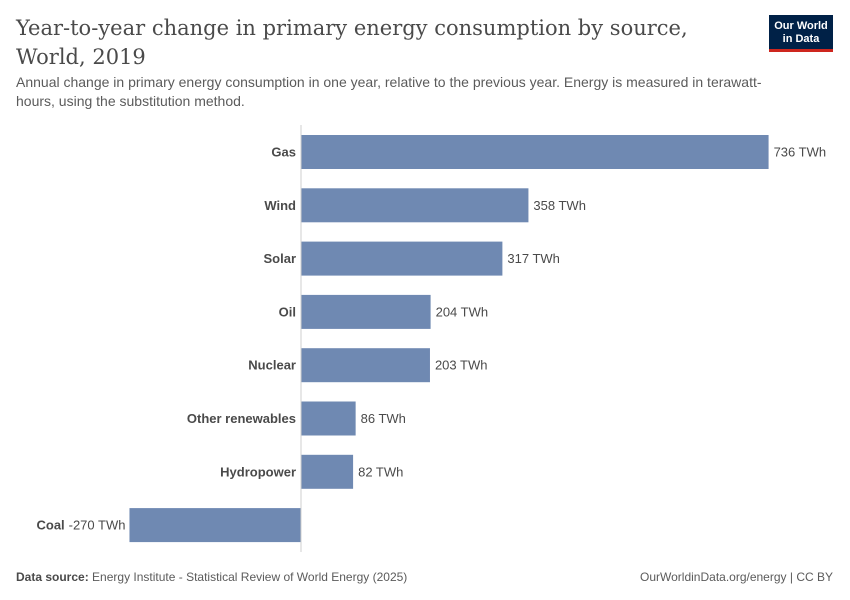 Image resolution: width=850 pixels, height=600 pixels. Describe the element at coordinates (462, 311) in the screenshot. I see `value-label-3: 204 TWh` at that location.